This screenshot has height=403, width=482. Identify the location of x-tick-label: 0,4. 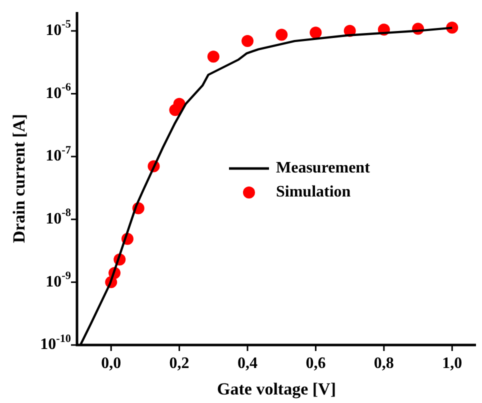
(248, 363).